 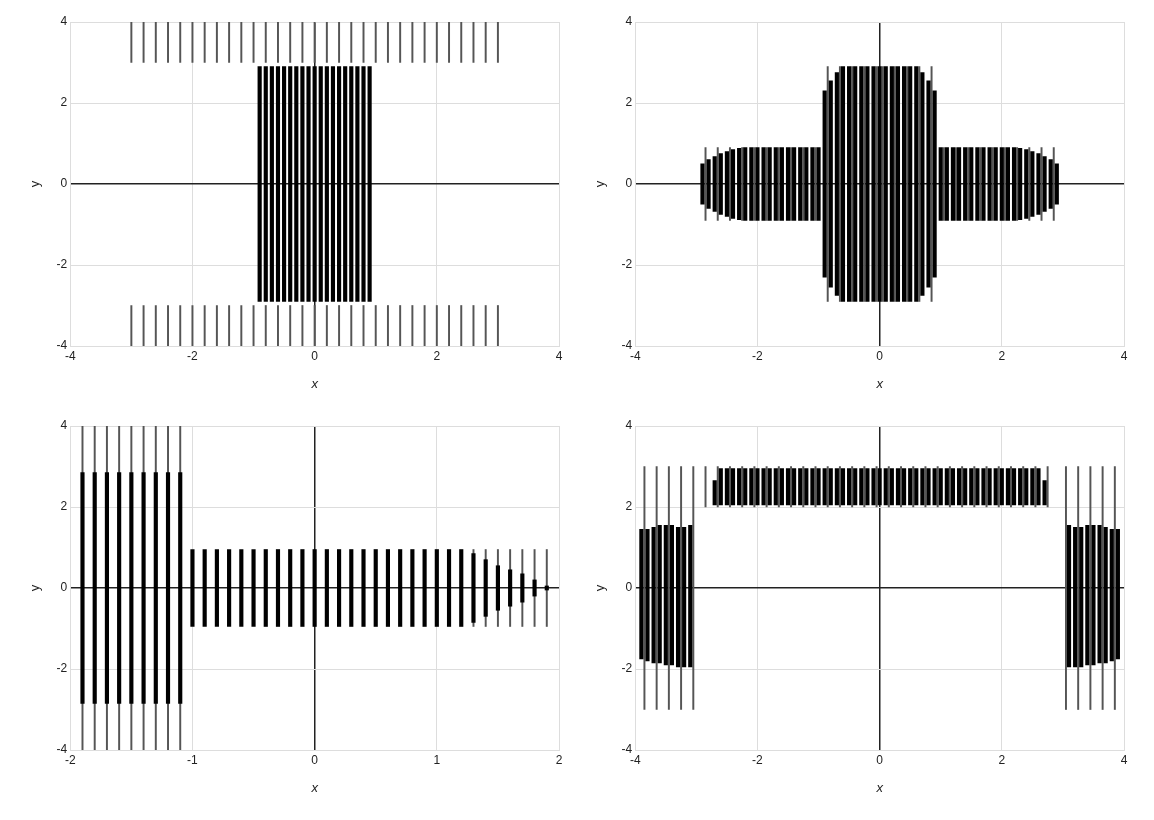 What do you see at coordinates (62, 264) in the screenshot?
I see `y-tick-label: -2` at bounding box center [62, 264].